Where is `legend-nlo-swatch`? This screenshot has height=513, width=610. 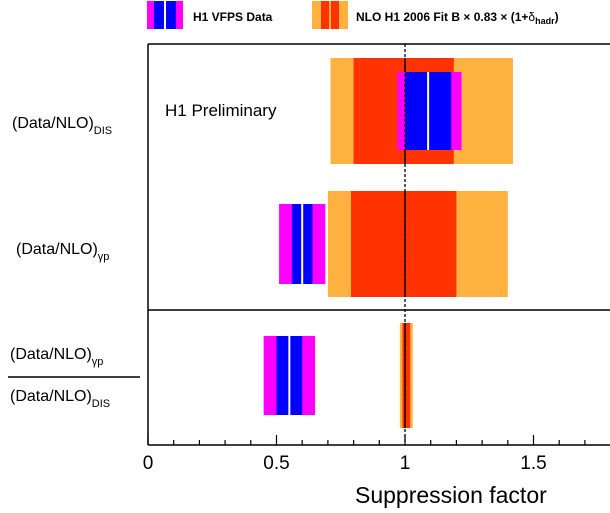
legend-nlo-swatch is located at coordinates (330, 15).